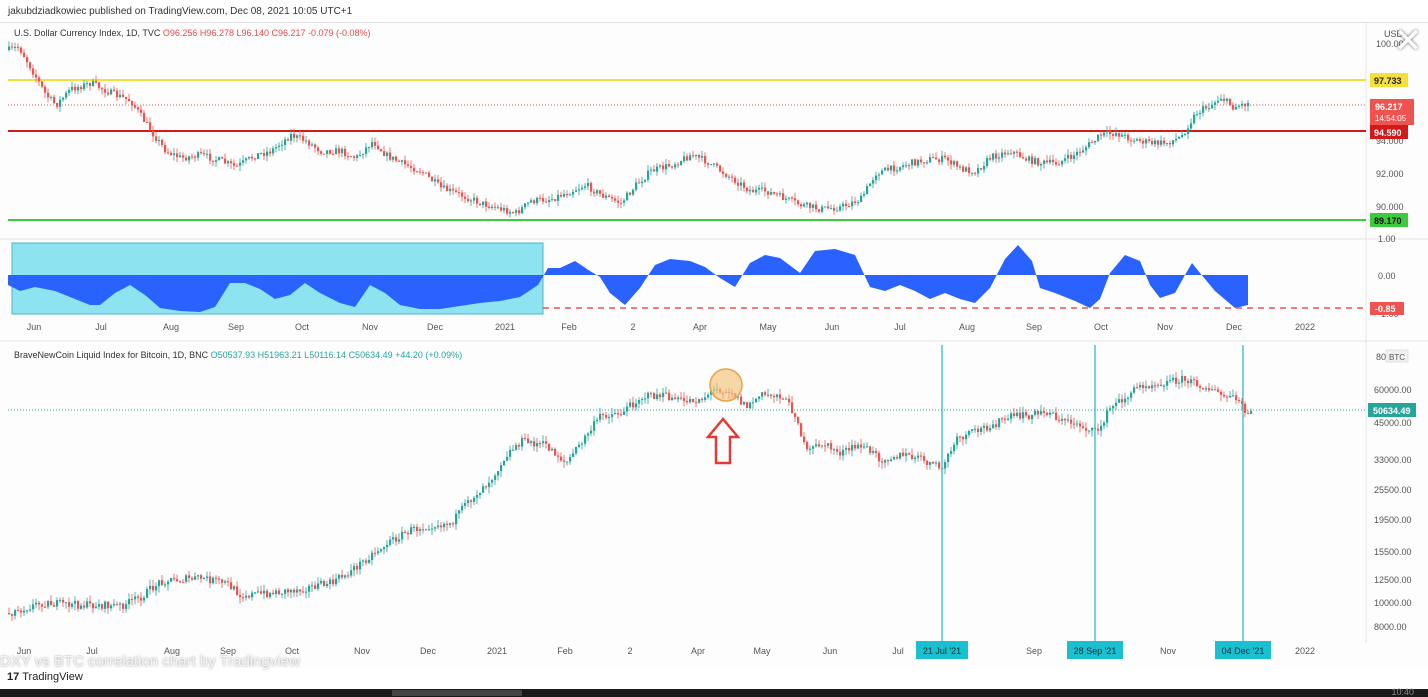  What do you see at coordinates (1387, 308) in the screenshot?
I see `correlation-last-badge` at bounding box center [1387, 308].